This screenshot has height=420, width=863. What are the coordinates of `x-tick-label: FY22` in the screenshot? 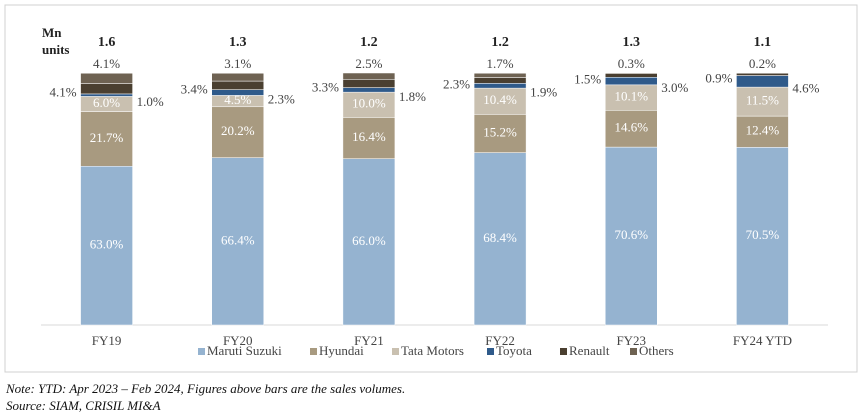 It's located at (500, 340).